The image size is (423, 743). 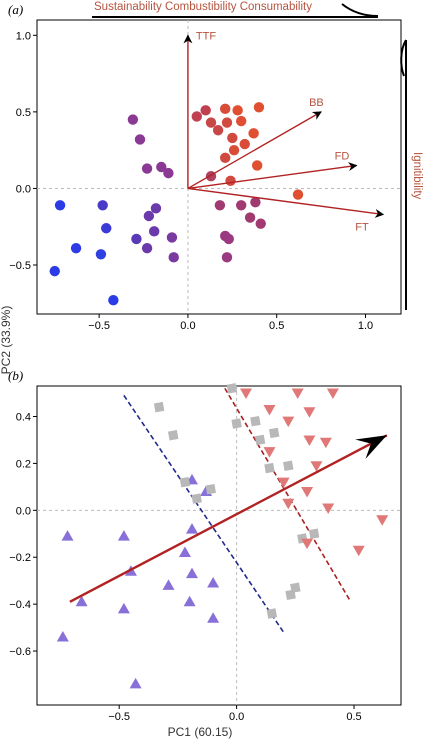 I want to click on panel-a-xtick-label: 0.5, so click(x=276, y=326).